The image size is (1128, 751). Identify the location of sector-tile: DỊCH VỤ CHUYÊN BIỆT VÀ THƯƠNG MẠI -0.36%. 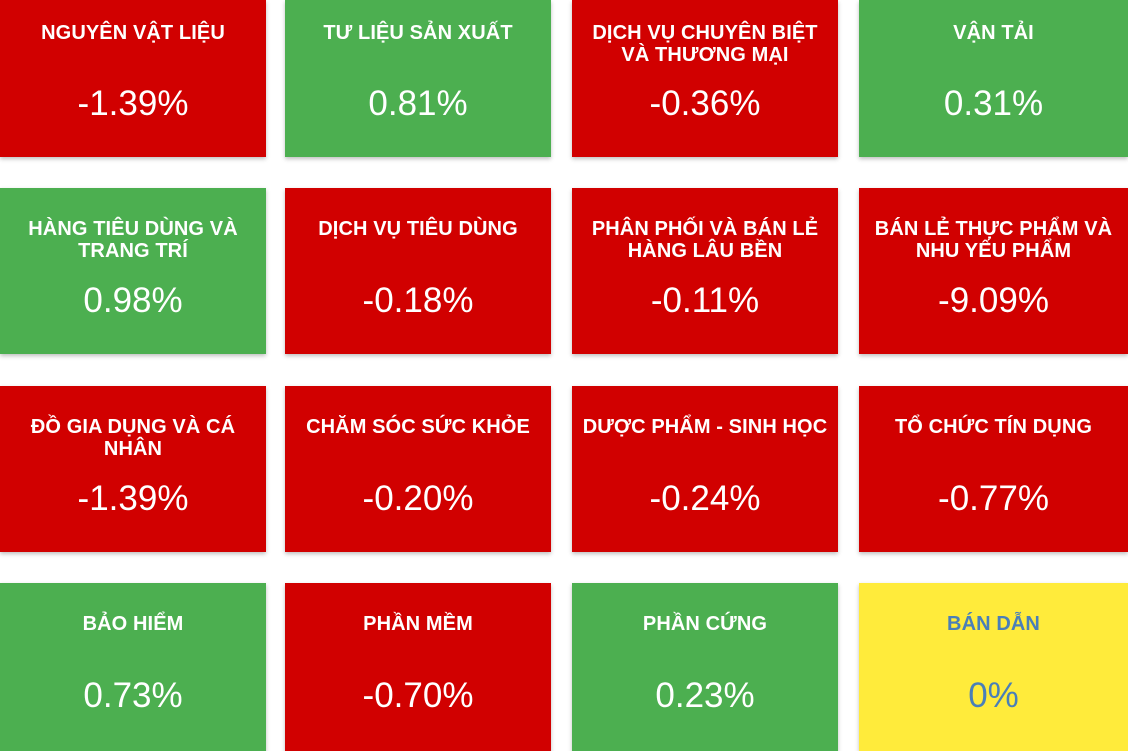
(705, 78).